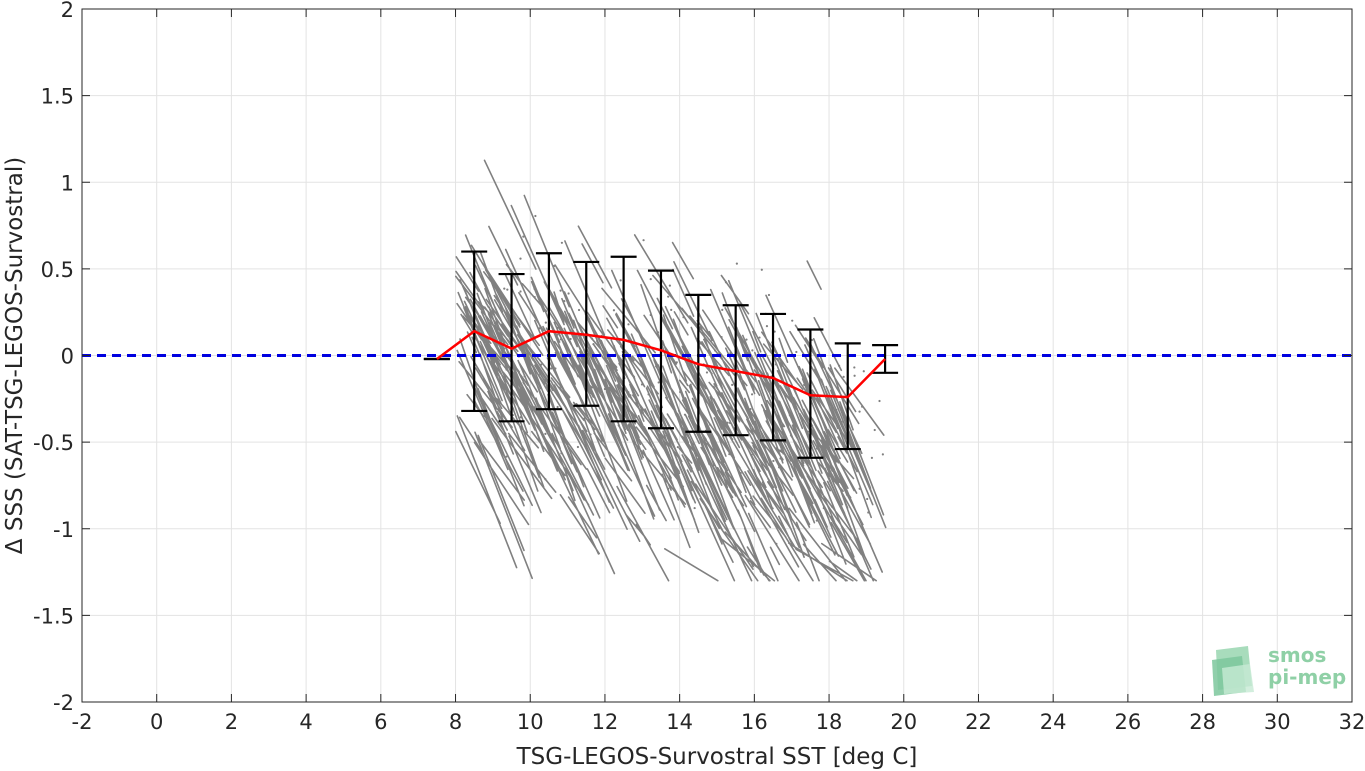  I want to click on x-tick-label: 8, so click(455, 722).